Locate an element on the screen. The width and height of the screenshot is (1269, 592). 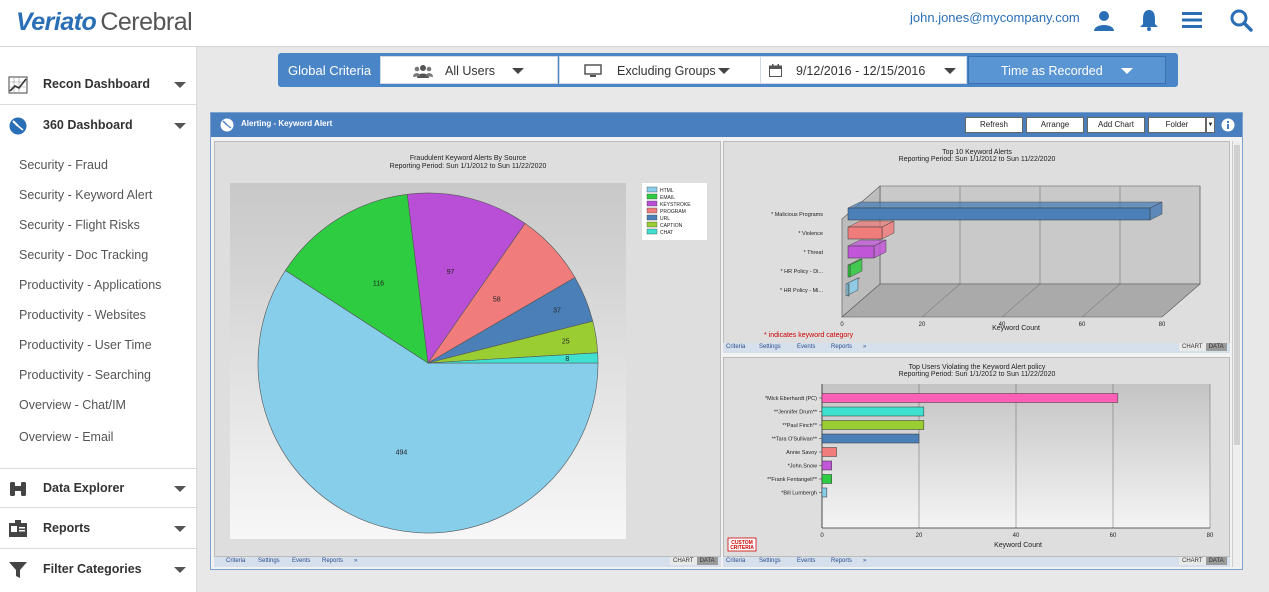
sidebar-item-overview-chat: Overview - Chat/IM is located at coordinates (72, 405).